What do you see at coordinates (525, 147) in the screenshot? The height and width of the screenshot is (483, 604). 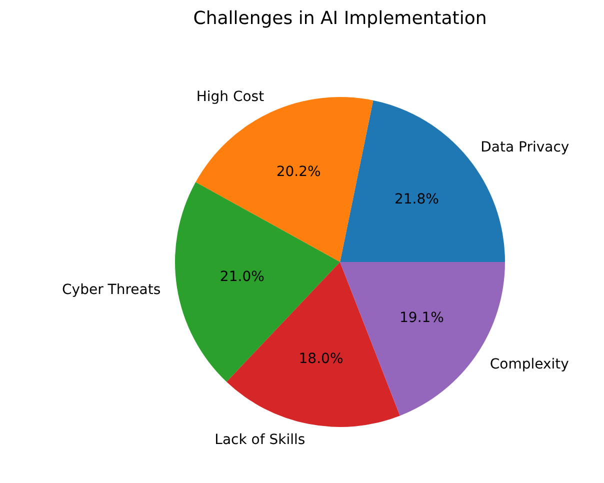 I see `slice-label: Data Privacy` at bounding box center [525, 147].